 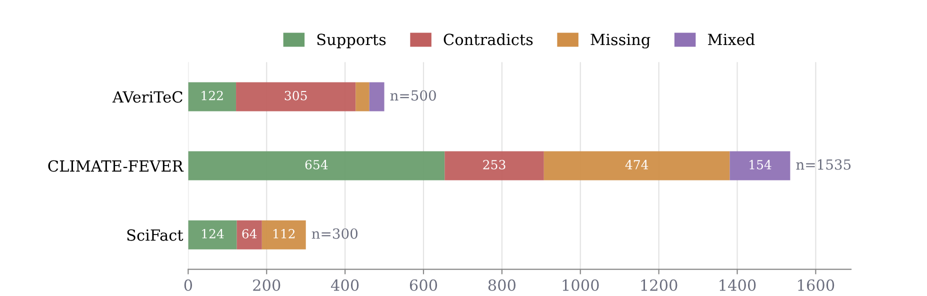 I want to click on total-label: n=1535, so click(x=823, y=164).